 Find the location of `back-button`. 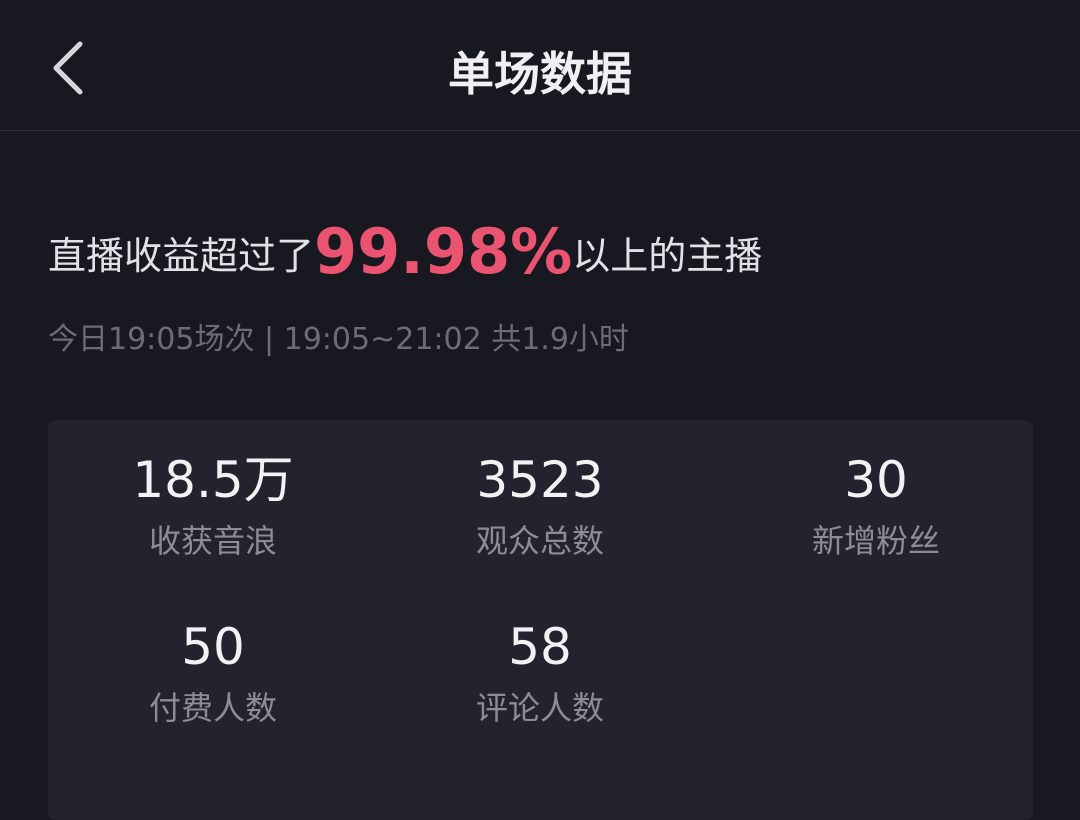

back-button is located at coordinates (68, 68).